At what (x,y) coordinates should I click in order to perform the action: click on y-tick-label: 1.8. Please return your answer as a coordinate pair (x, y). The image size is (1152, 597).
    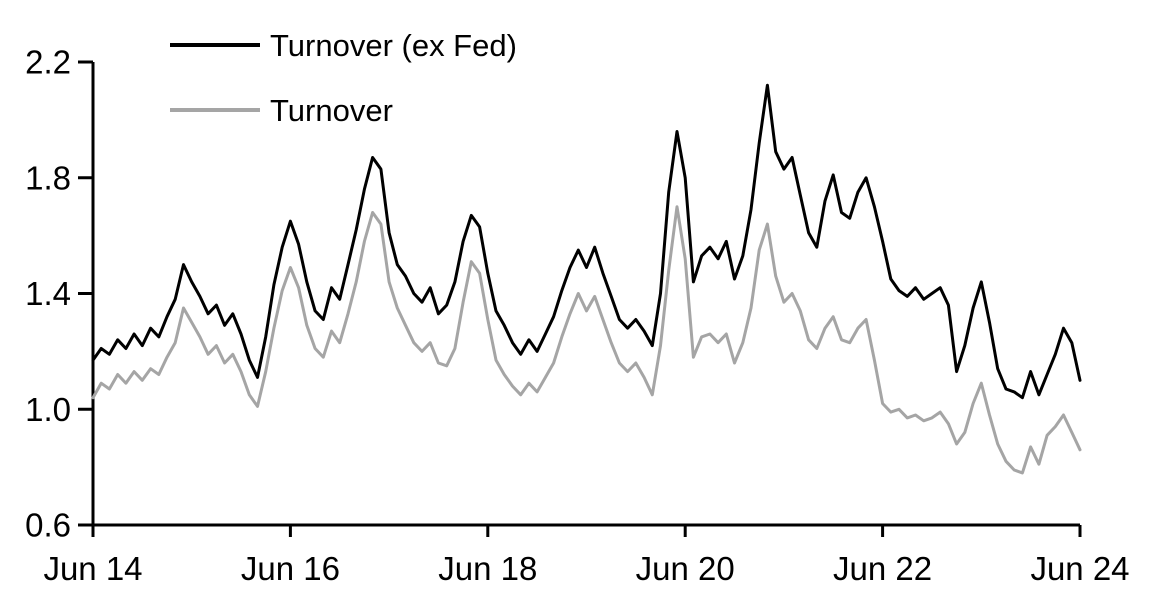
    Looking at the image, I should click on (48, 177).